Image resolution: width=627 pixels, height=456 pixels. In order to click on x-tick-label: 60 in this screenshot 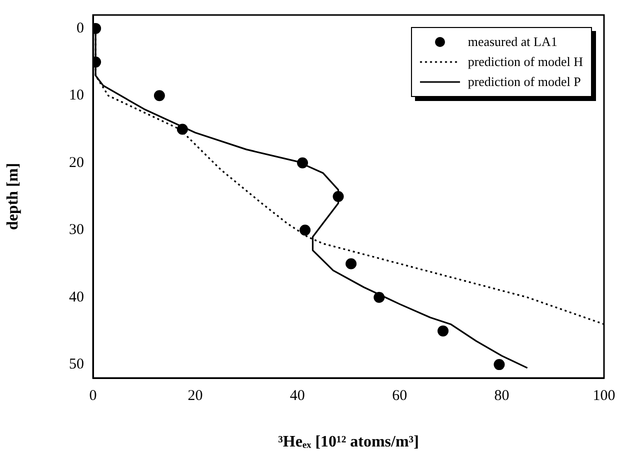, I will do `click(400, 396)`.